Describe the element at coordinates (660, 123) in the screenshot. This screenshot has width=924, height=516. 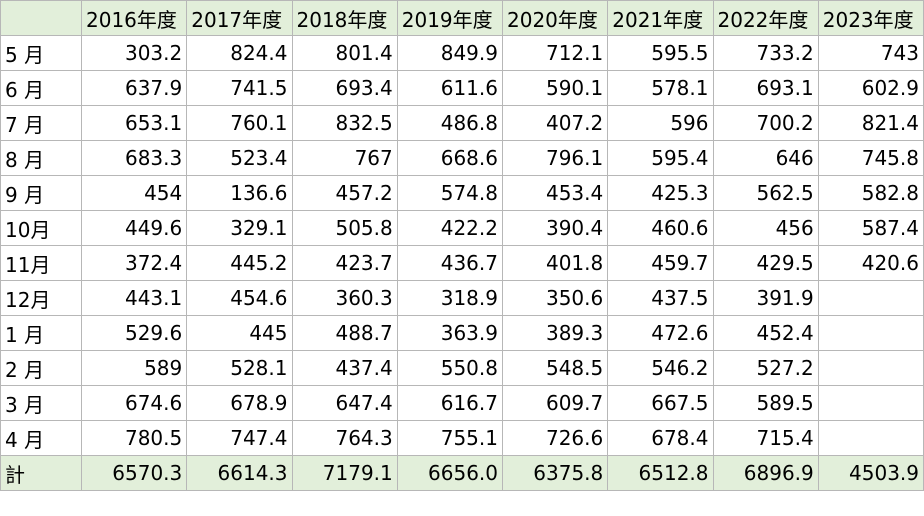
I see `value-cell: 596` at that location.